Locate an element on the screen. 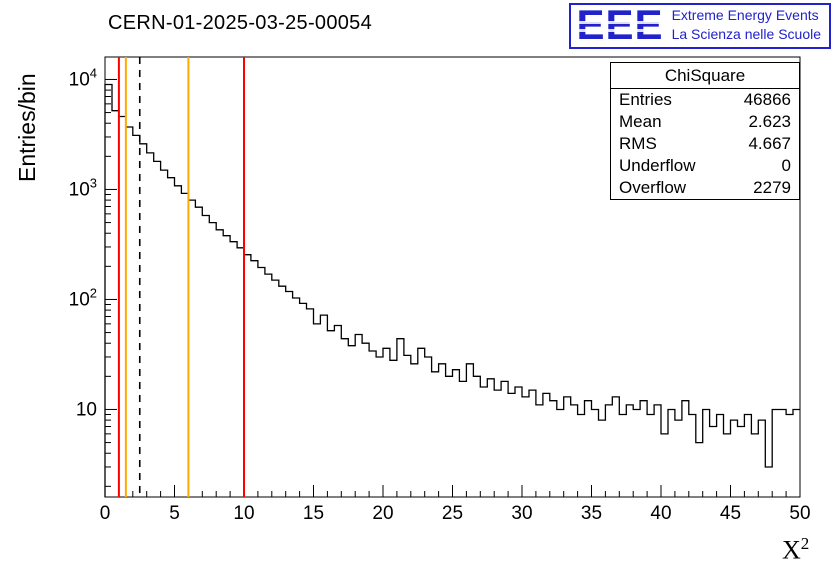 The height and width of the screenshot is (572, 836). stat-row: RMS 4.667 is located at coordinates (705, 144).